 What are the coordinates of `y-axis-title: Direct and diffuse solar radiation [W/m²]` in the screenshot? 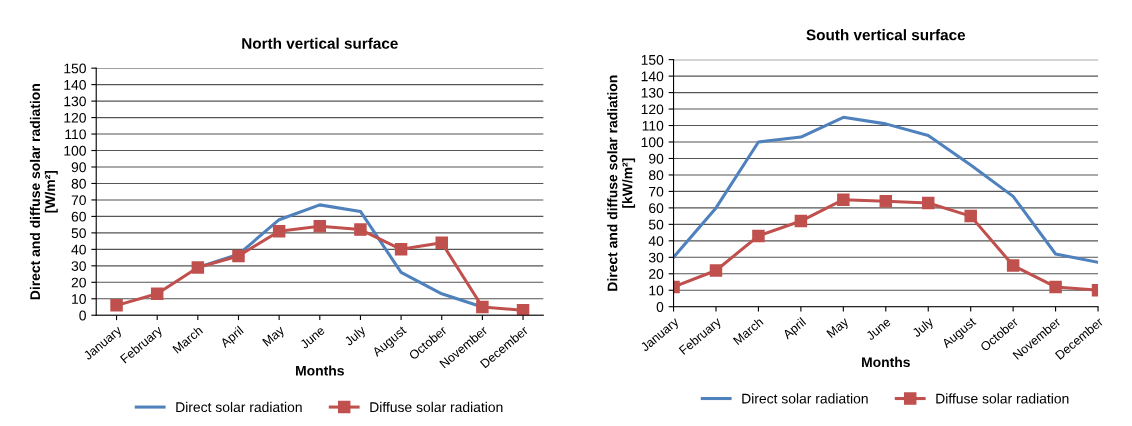 It's located at (43, 192).